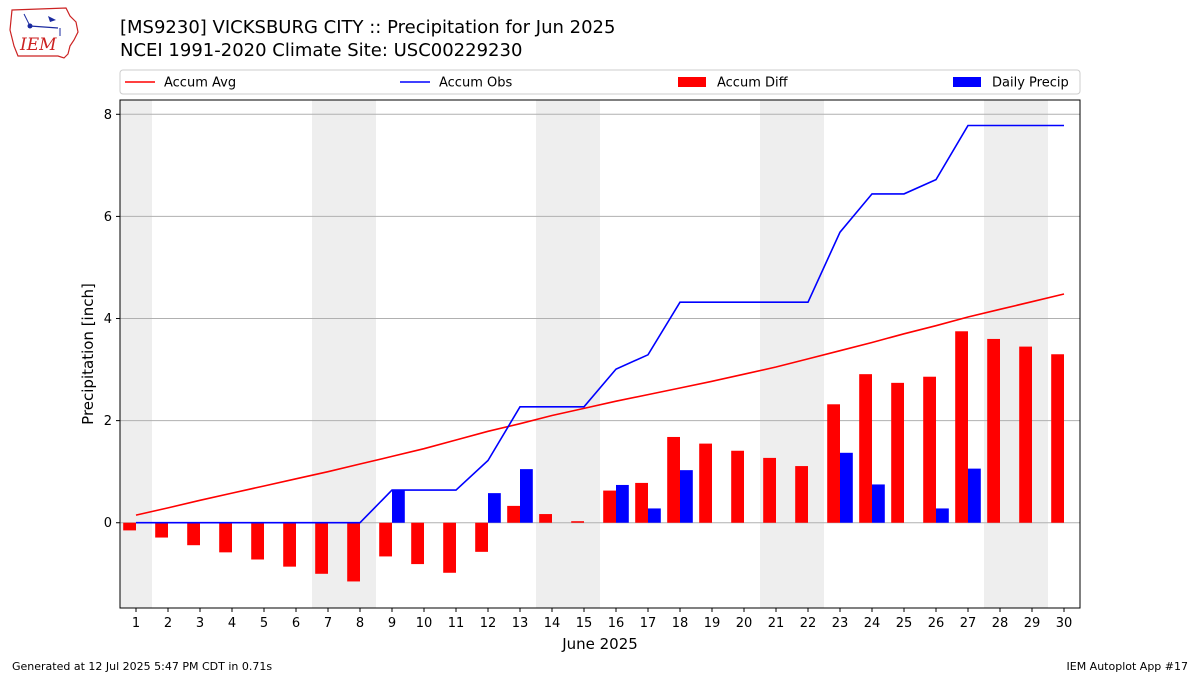 The image size is (1200, 675). I want to click on x-tick-label: 26, so click(936, 623).